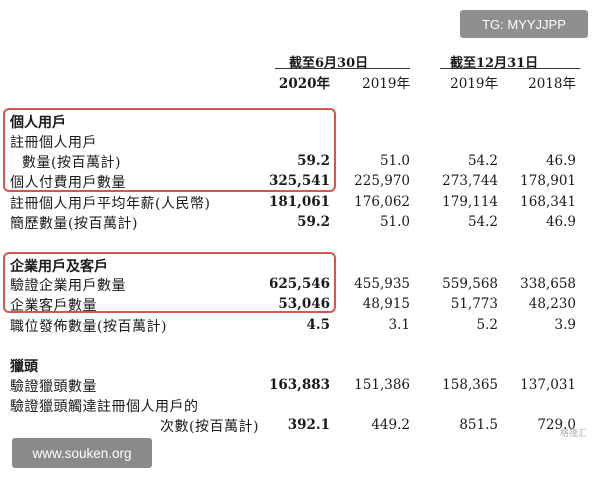 Image resolution: width=600 pixels, height=480 pixels. Describe the element at coordinates (548, 385) in the screenshot. I see `cell-value: 137,031` at that location.